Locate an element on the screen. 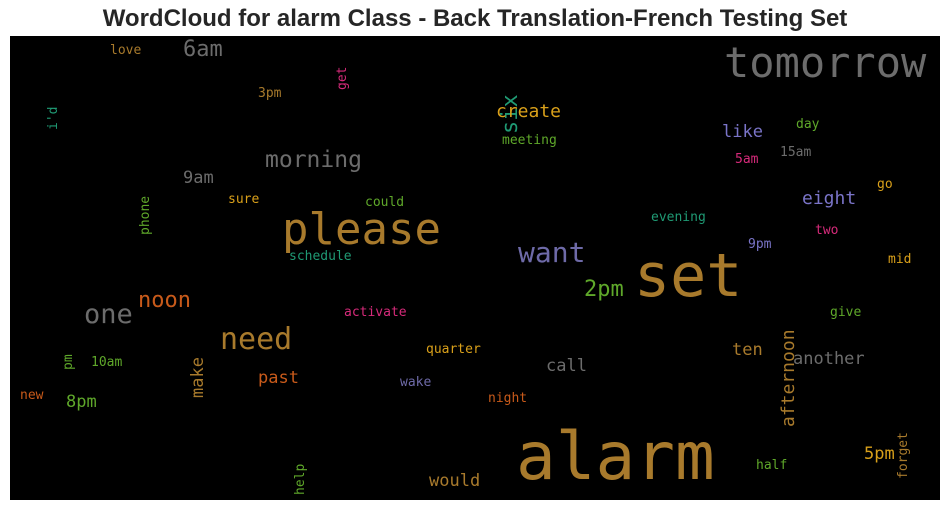 Image resolution: width=950 pixels, height=511 pixels. word-evening: evening is located at coordinates (678, 217).